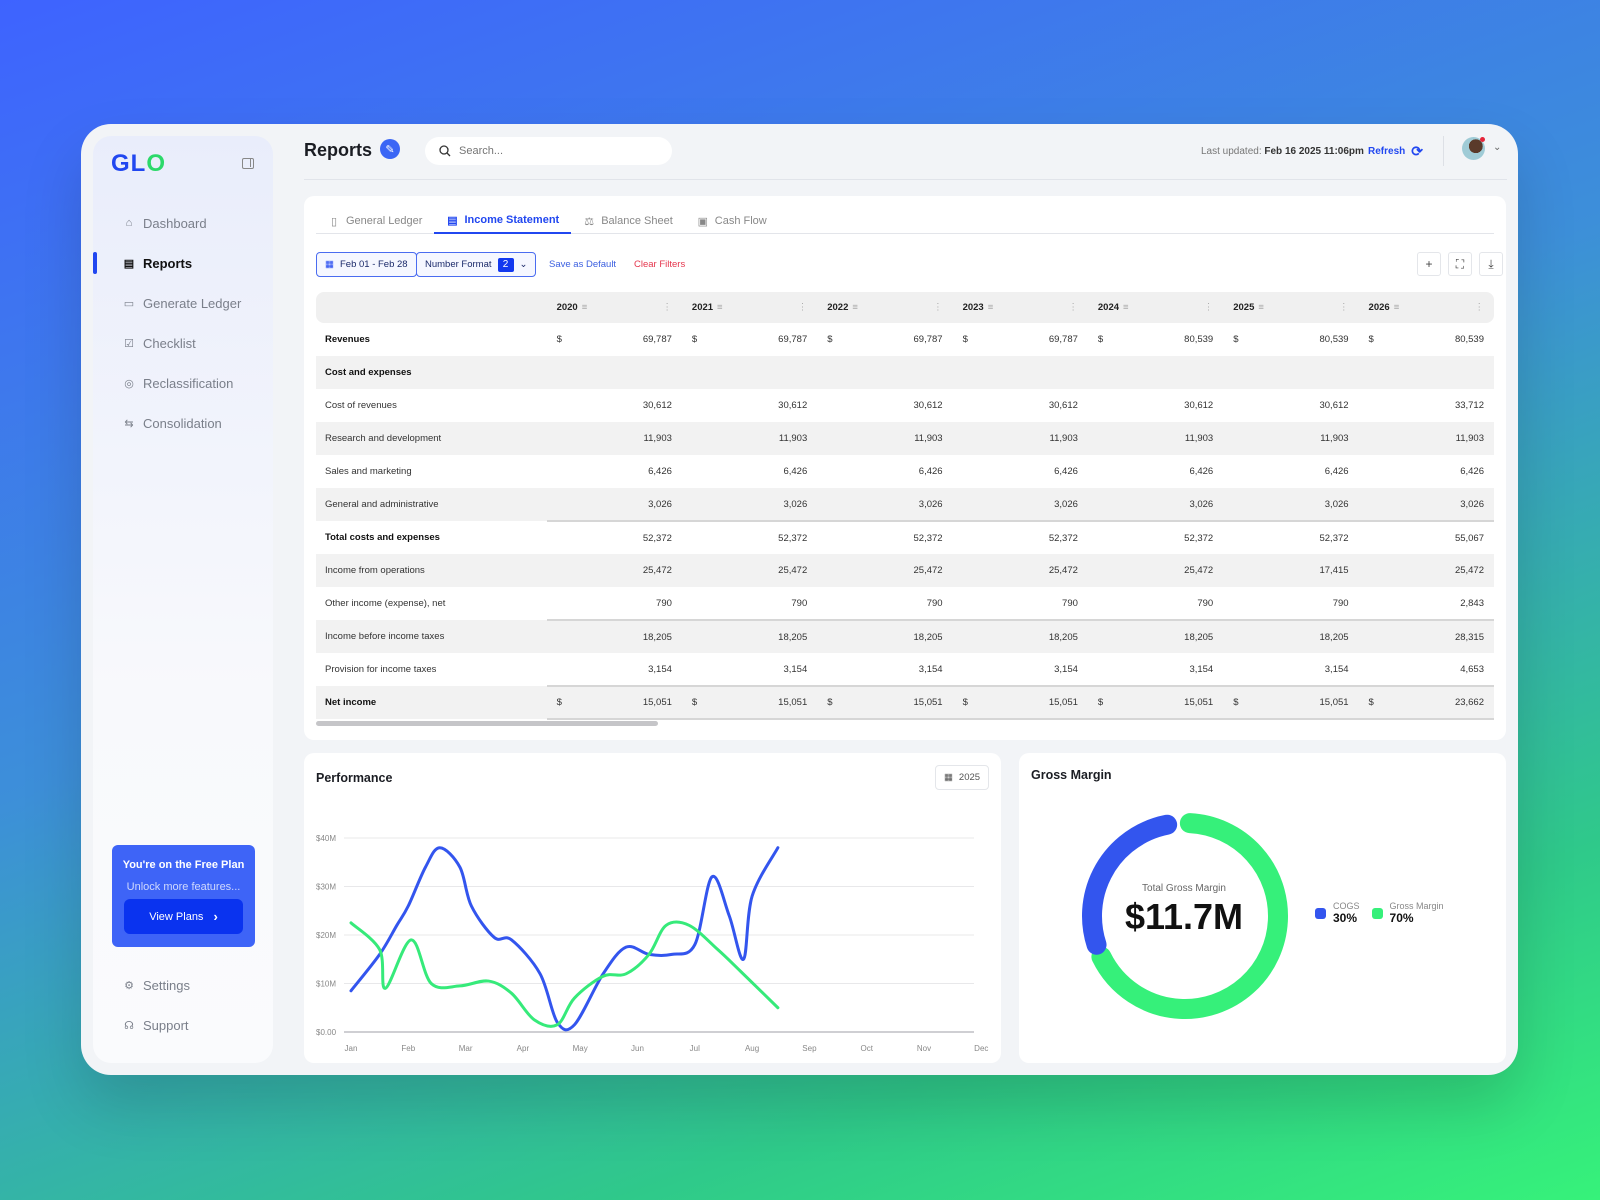  What do you see at coordinates (1460, 264) in the screenshot?
I see `fullscreen-icon: ⛶` at bounding box center [1460, 264].